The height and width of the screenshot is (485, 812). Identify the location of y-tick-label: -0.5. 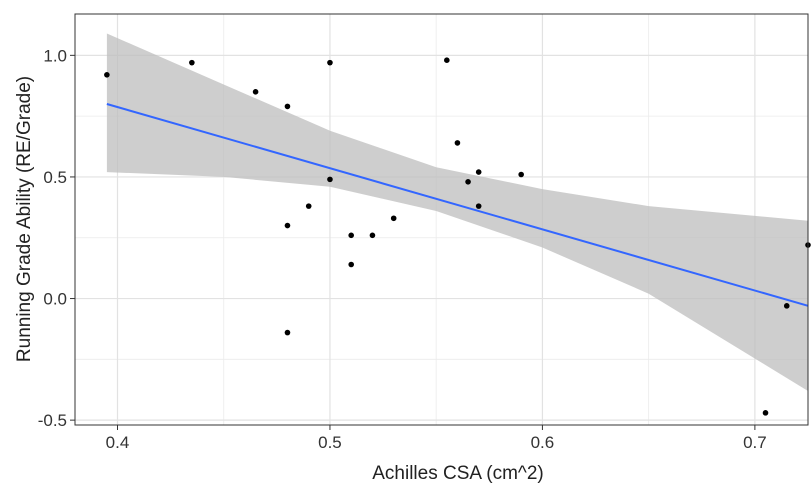
(52, 420).